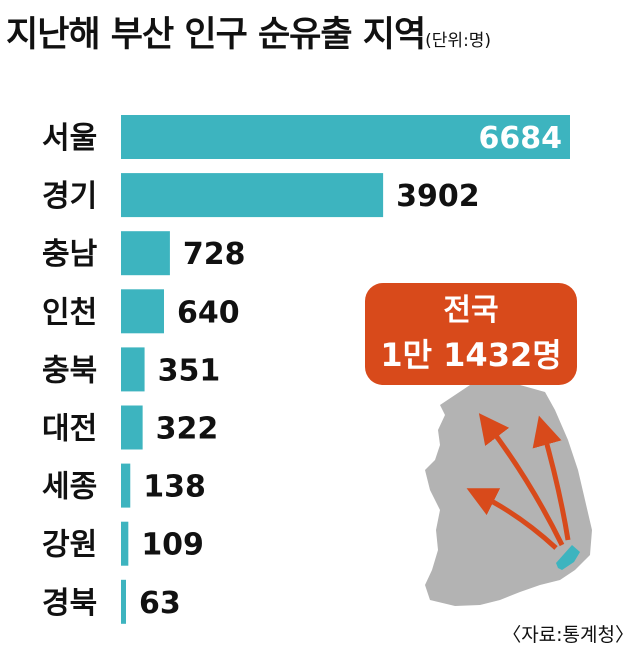 The width and height of the screenshot is (640, 650). What do you see at coordinates (471, 310) in the screenshot?
I see `callout-line1: 전국` at bounding box center [471, 310].